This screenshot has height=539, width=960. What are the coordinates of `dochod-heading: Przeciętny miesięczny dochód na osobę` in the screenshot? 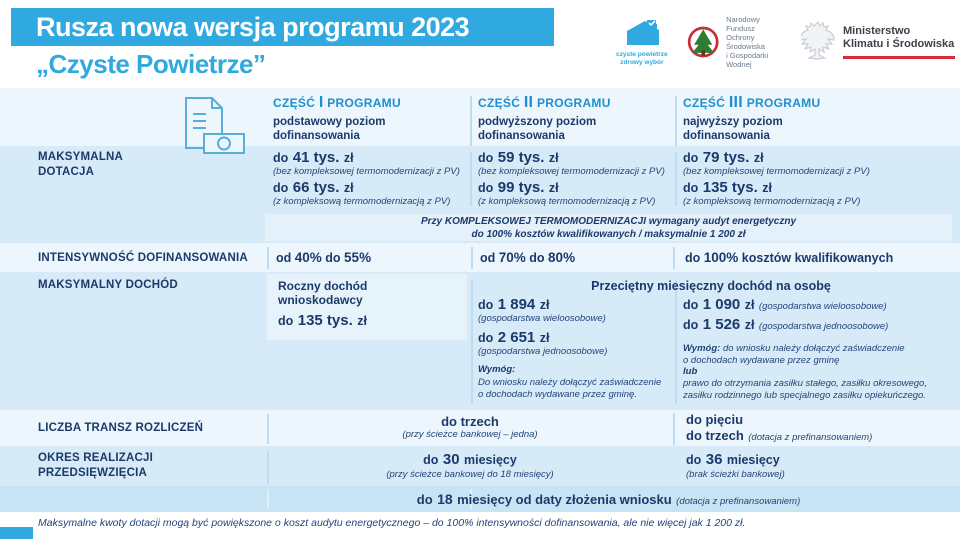 It's located at (711, 286).